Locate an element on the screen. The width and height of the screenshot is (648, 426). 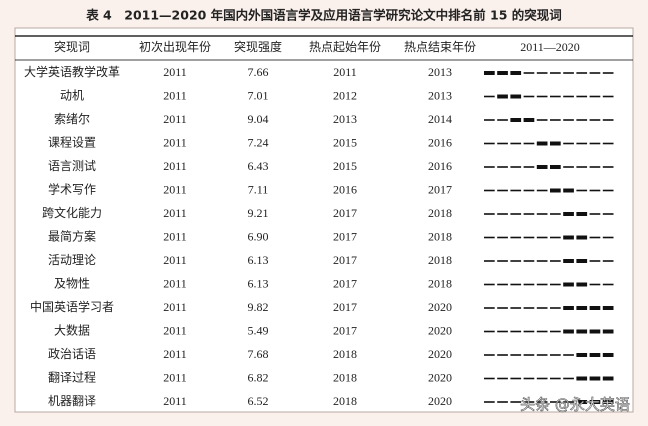
cell: 及物性 is located at coordinates (72, 283).